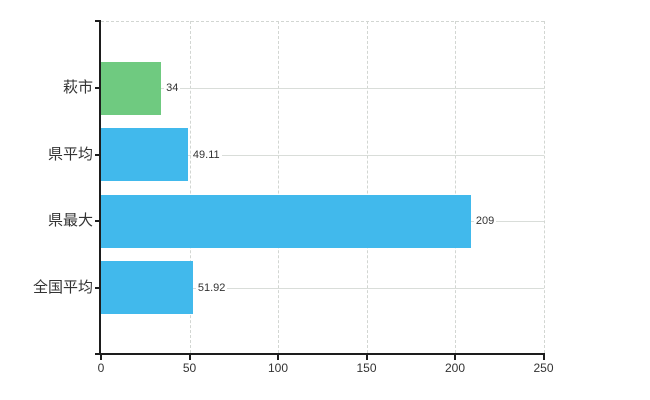 The height and width of the screenshot is (400, 650). I want to click on y-category-label: 萩市, so click(77, 87).